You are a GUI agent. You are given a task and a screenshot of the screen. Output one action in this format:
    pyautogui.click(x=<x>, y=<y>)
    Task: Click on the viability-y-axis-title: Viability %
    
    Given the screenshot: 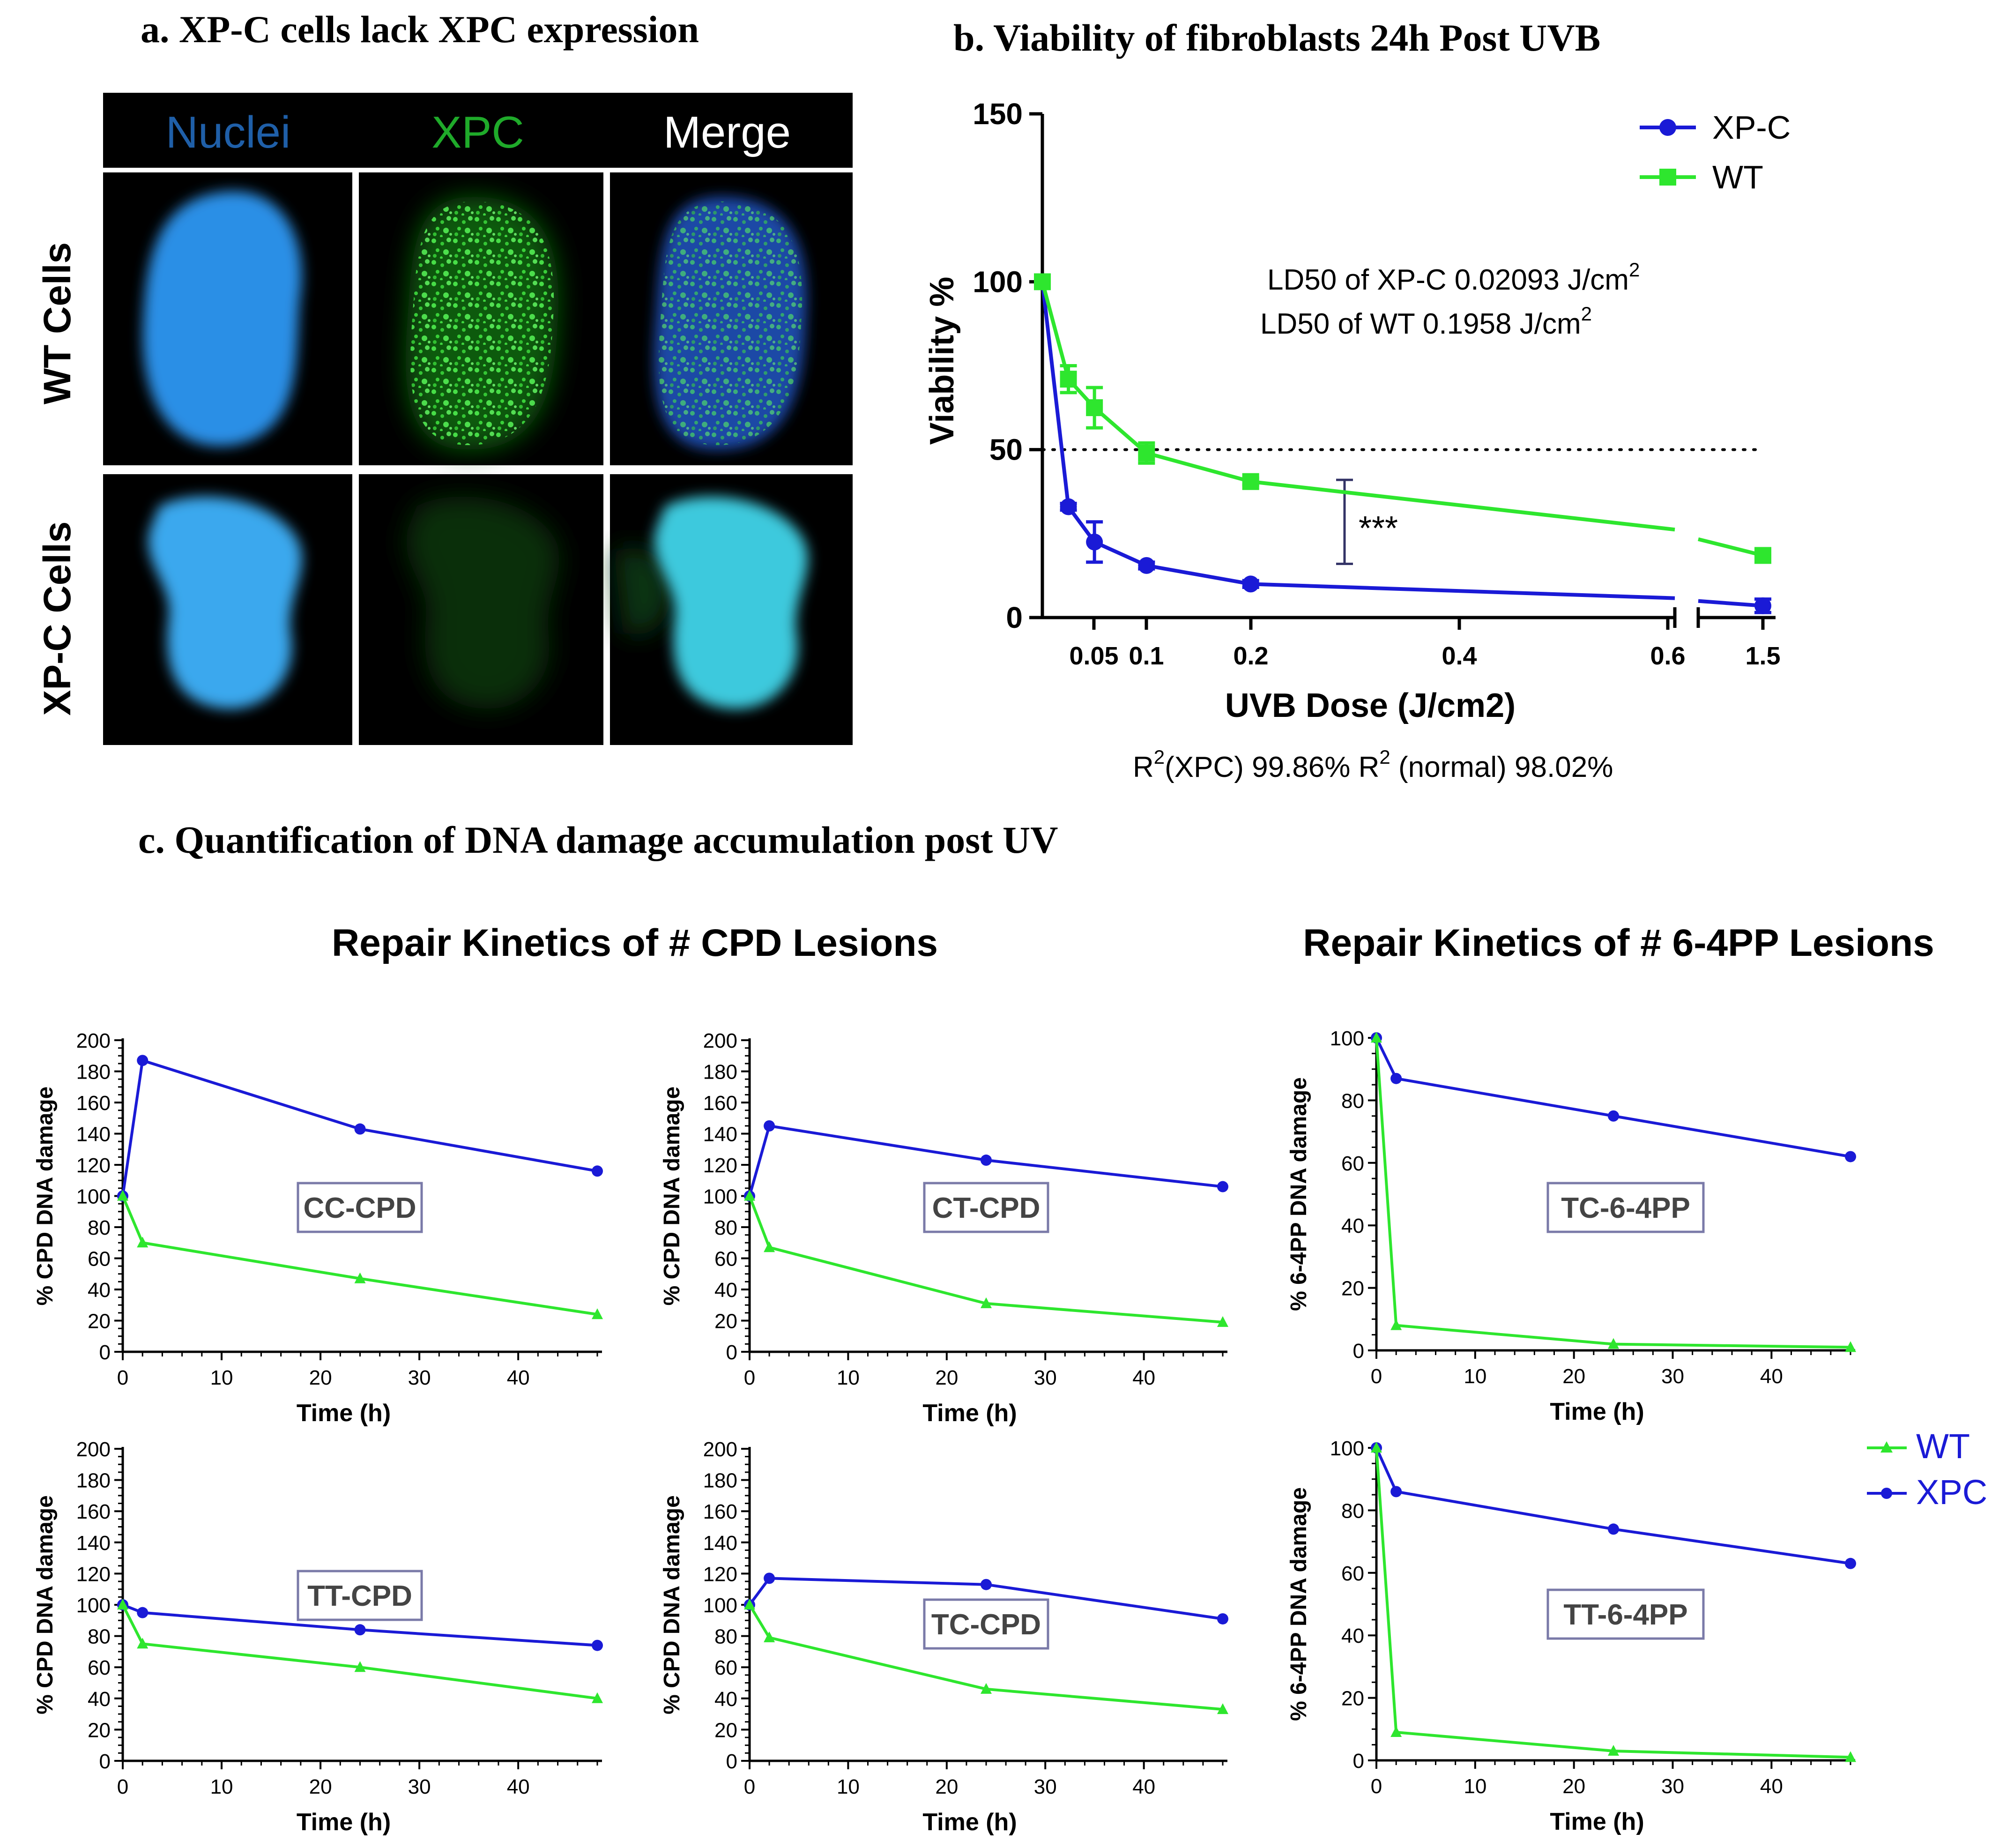 What is the action you would take?
    pyautogui.click(x=942, y=361)
    